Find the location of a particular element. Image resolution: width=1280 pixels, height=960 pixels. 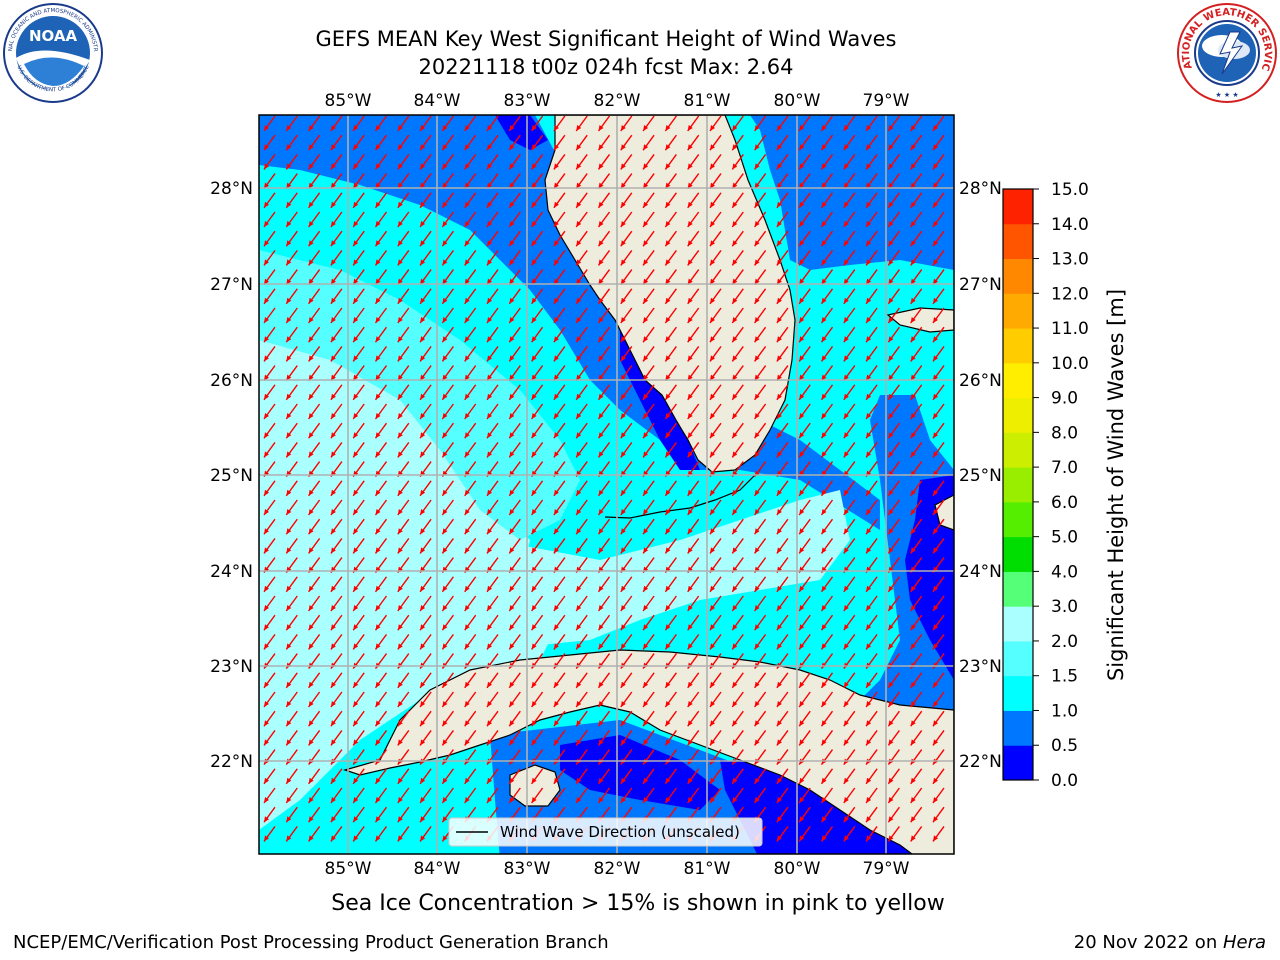

colorbar-tick-label: 1.5 is located at coordinates (1064, 677).